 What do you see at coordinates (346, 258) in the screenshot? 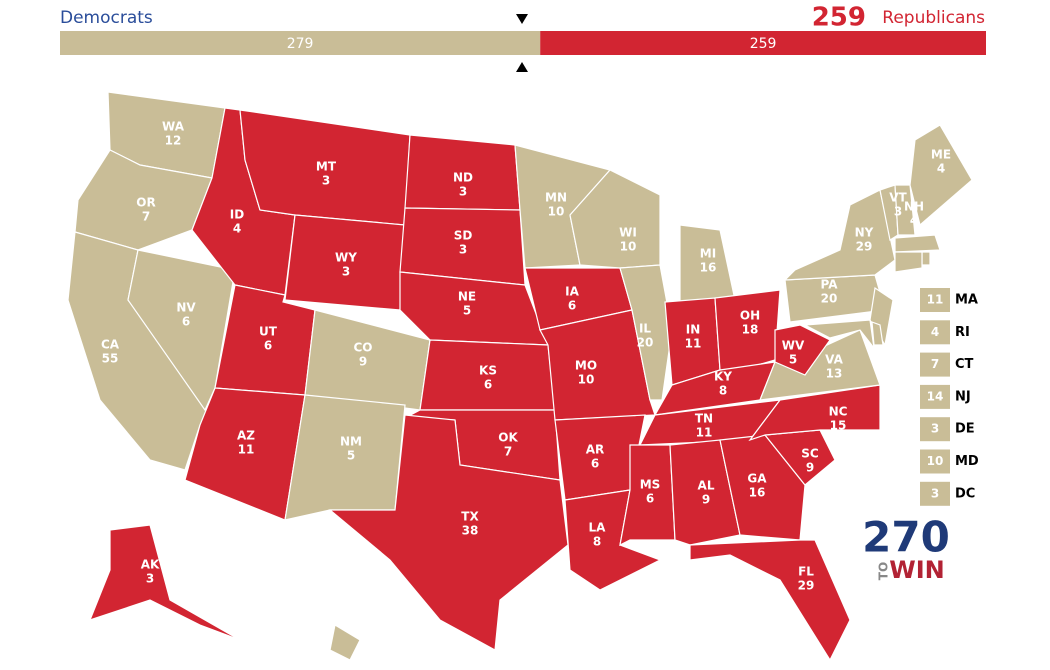
I see `state-abbr: WY` at bounding box center [346, 258].